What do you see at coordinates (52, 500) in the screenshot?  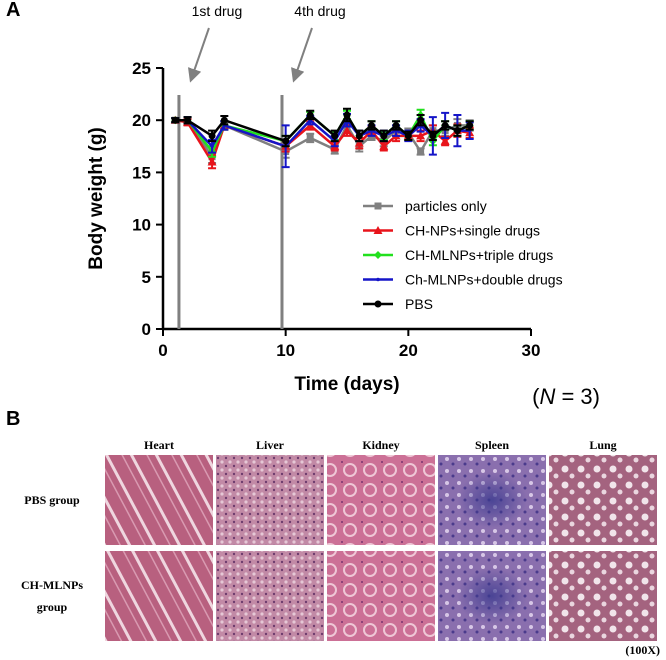 I see `row-label: PBS group` at bounding box center [52, 500].